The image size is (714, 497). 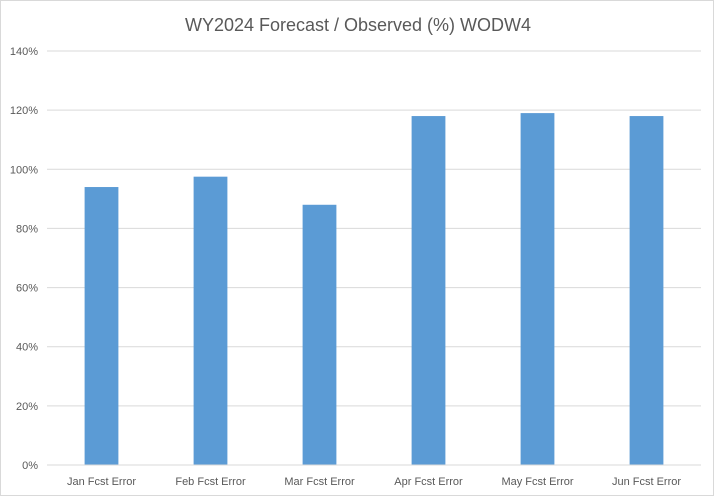 I want to click on y-tick-label: 0%, so click(x=30, y=466).